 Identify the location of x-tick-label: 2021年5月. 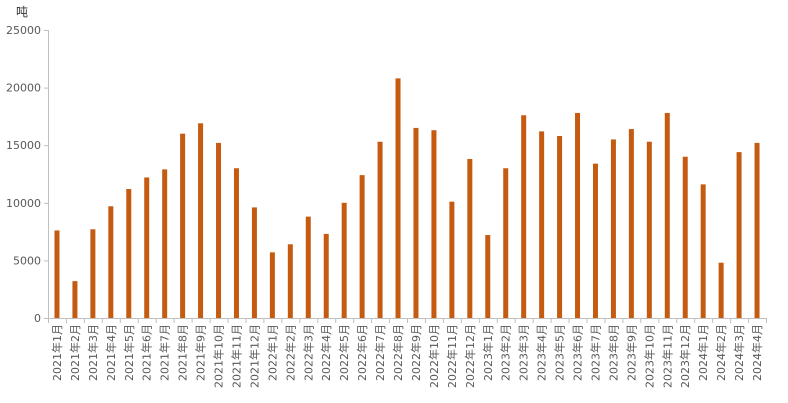
(129, 352).